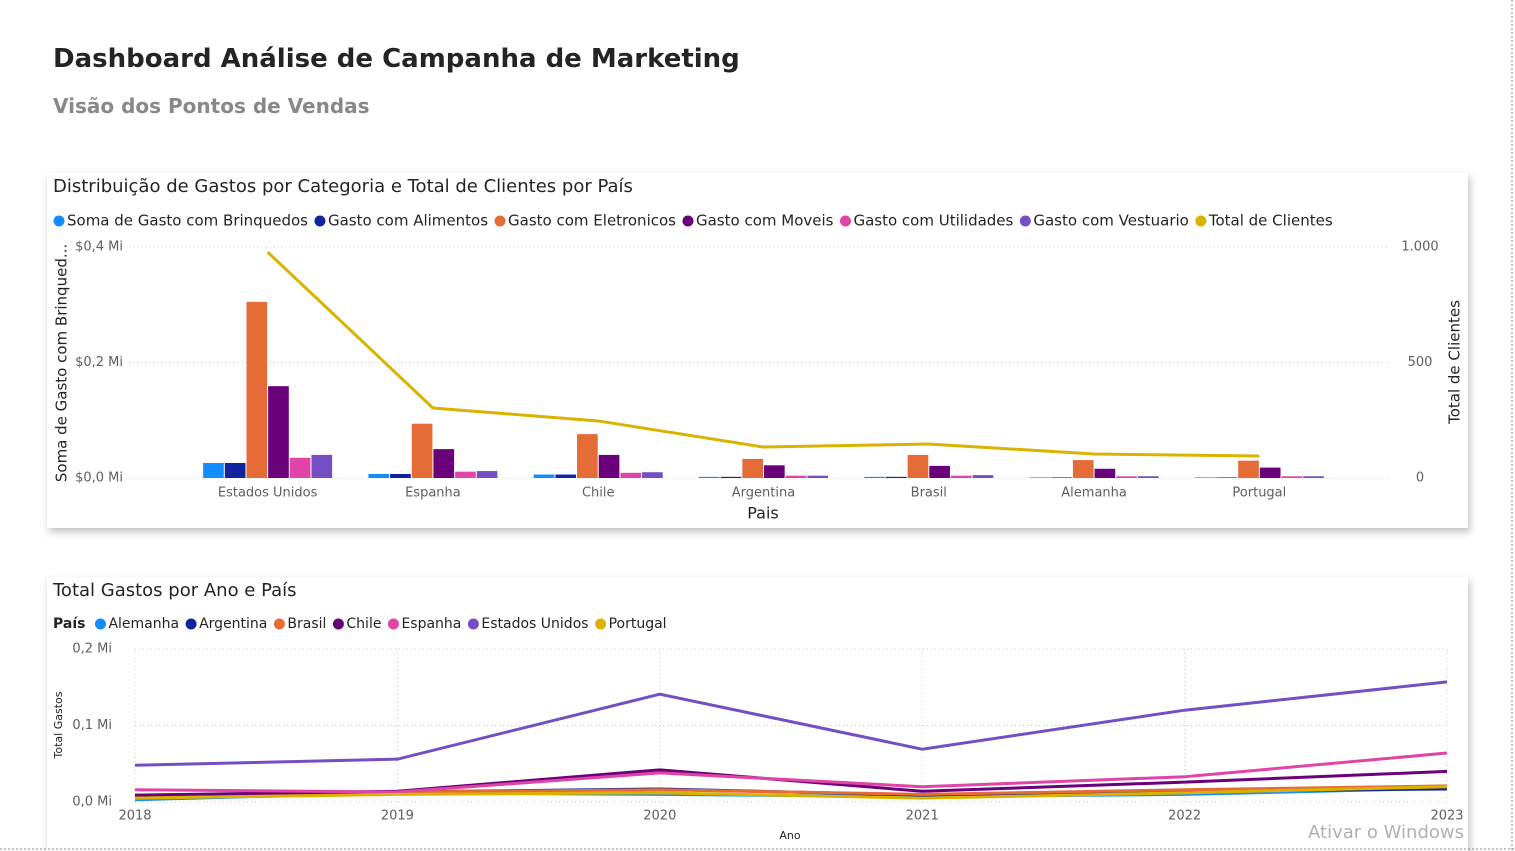 This screenshot has height=851, width=1515. What do you see at coordinates (659, 816) in the screenshot?
I see `x-tick-label: 2020` at bounding box center [659, 816].